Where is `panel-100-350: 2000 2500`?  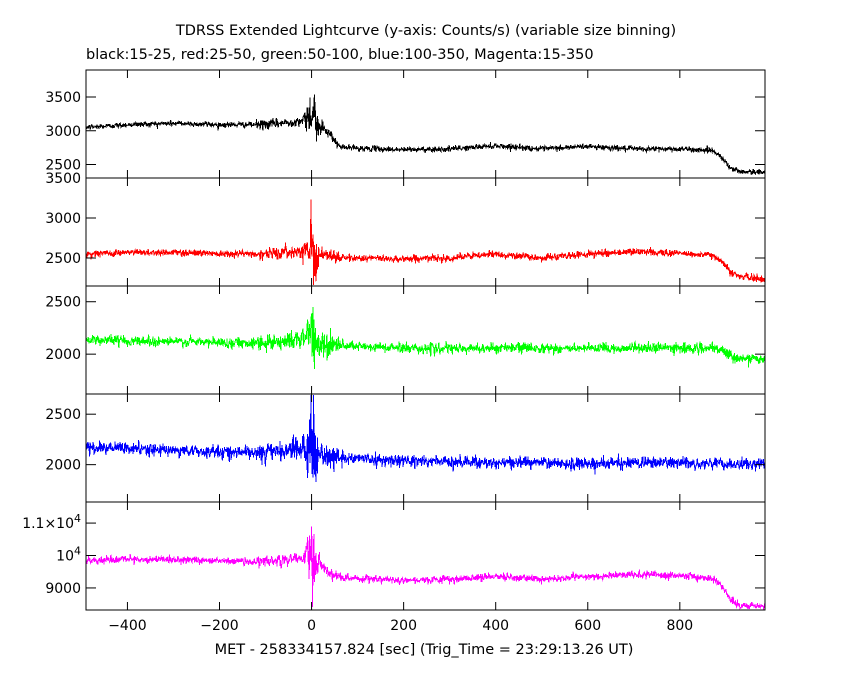 panel-100-350: 2000 2500 is located at coordinates (405, 448).